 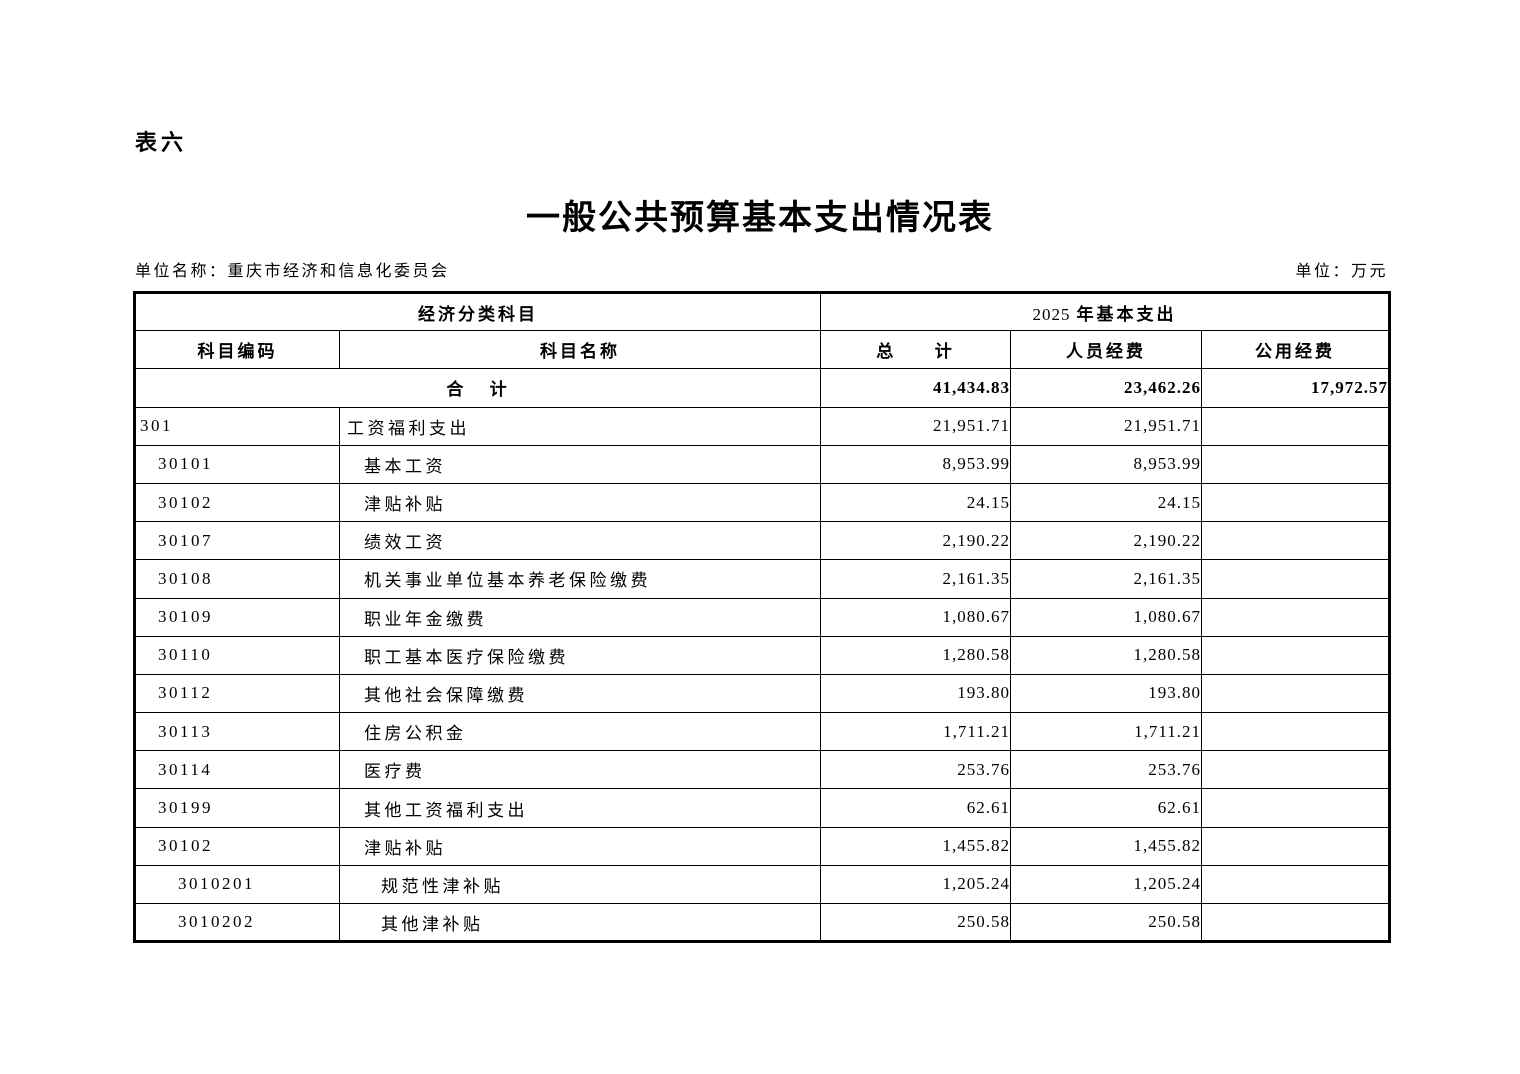 What do you see at coordinates (237, 770) in the screenshot?
I see `subject-code: 30114` at bounding box center [237, 770].